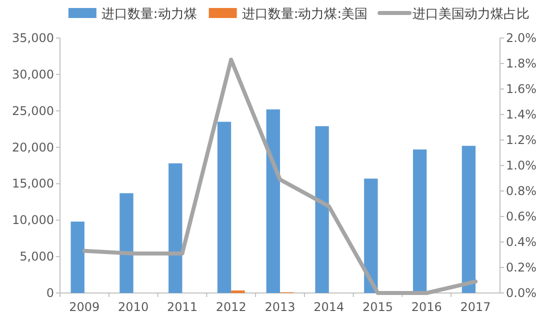 This screenshot has width=550, height=330. What do you see at coordinates (426, 307) in the screenshot?
I see `x-tick-label: 2016` at bounding box center [426, 307].